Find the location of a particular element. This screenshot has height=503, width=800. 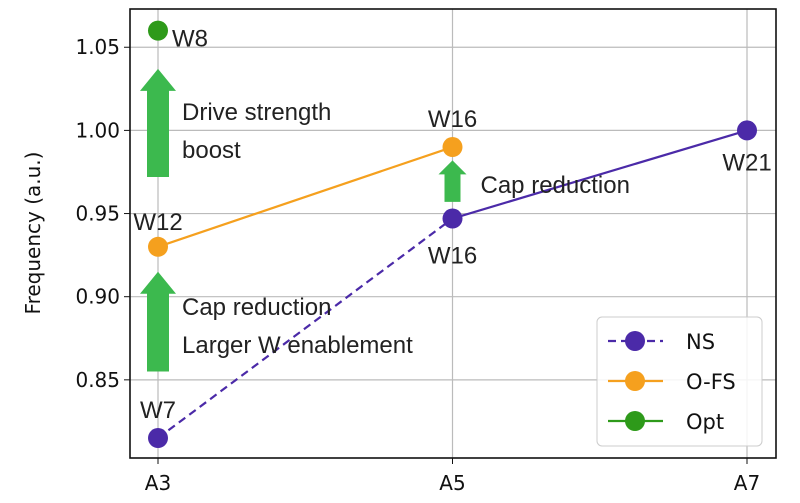

point-label: W8 is located at coordinates (190, 39).